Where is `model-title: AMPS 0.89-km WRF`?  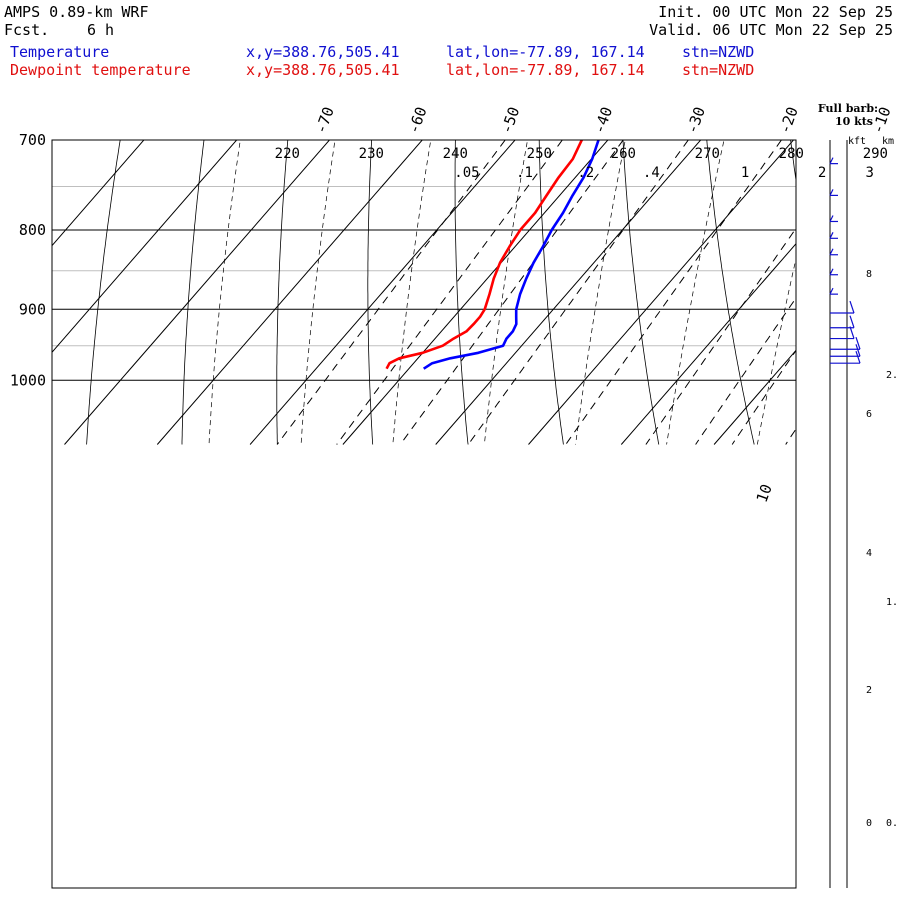
model-title: AMPS 0.89-km WRF is located at coordinates (76, 12).